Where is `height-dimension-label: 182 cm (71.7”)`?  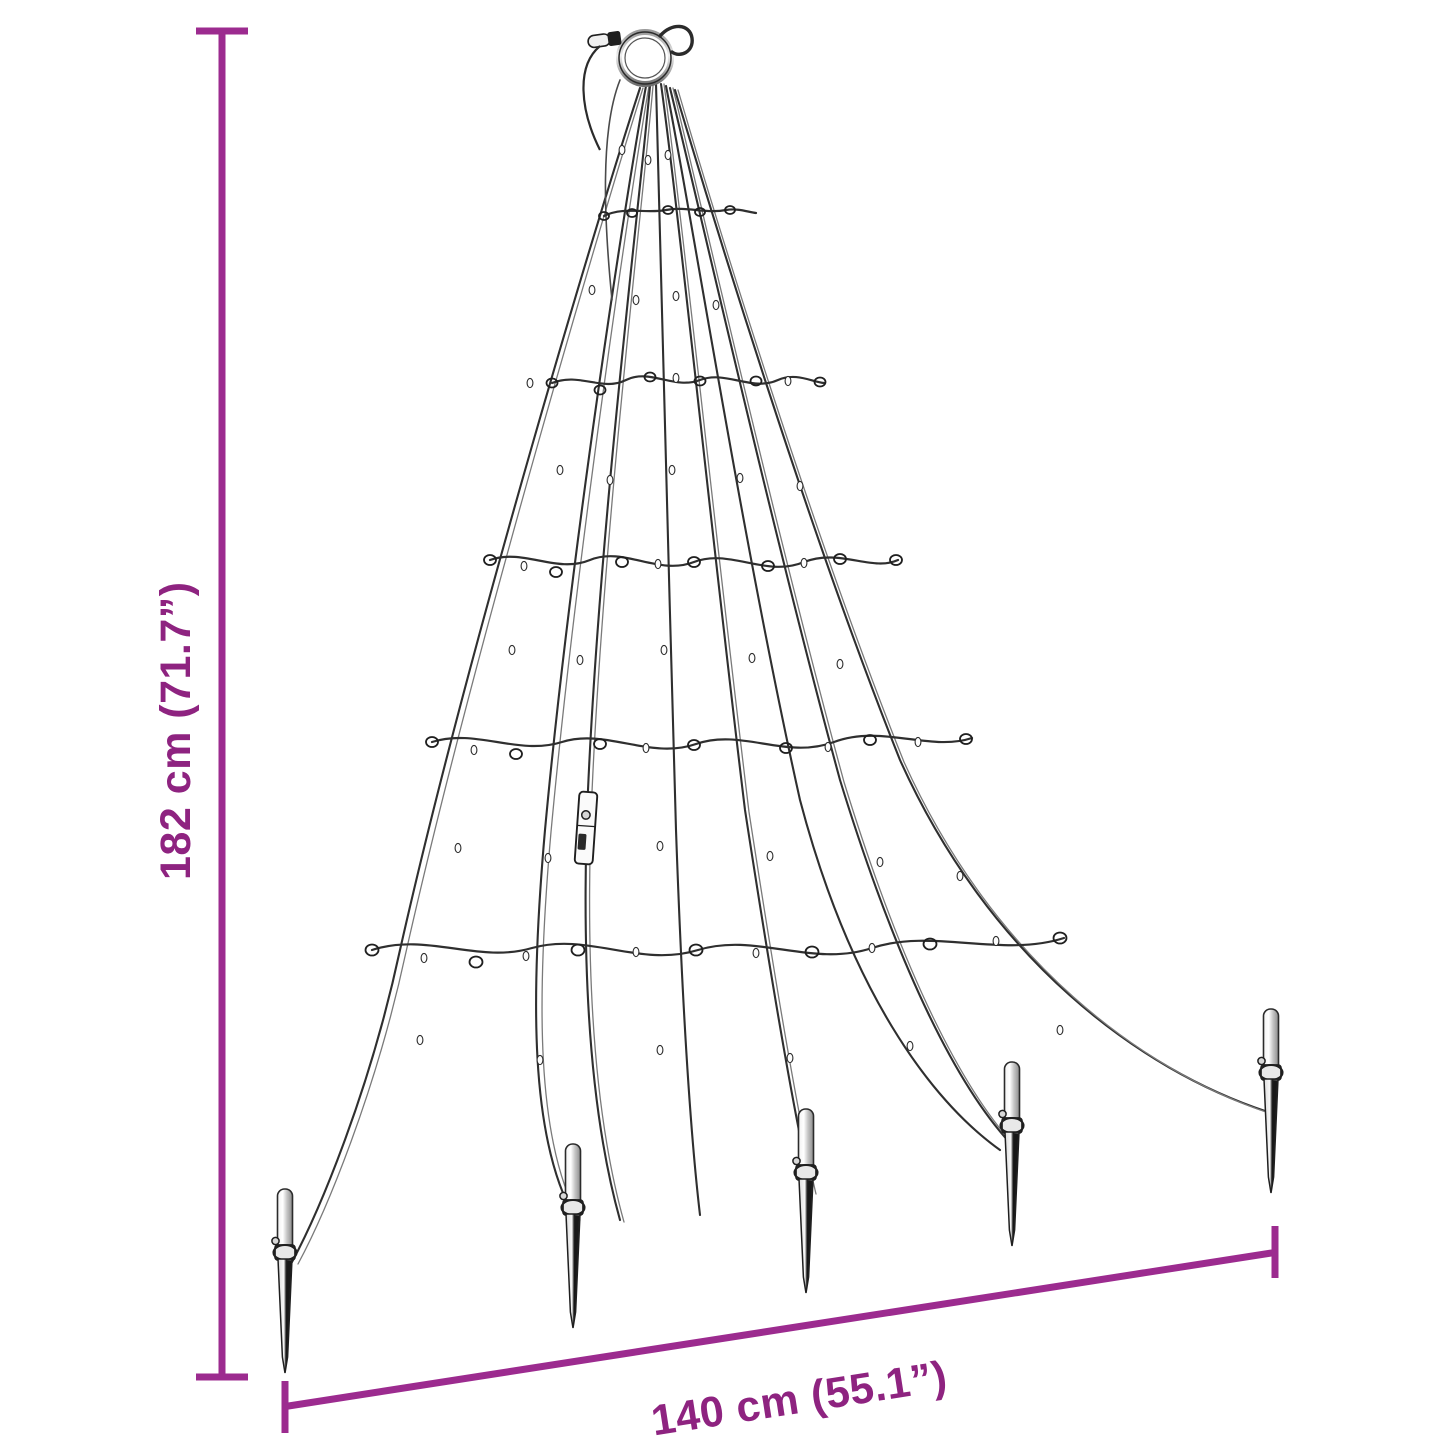 height-dimension-label: 182 cm (71.7”) is located at coordinates (176, 730).